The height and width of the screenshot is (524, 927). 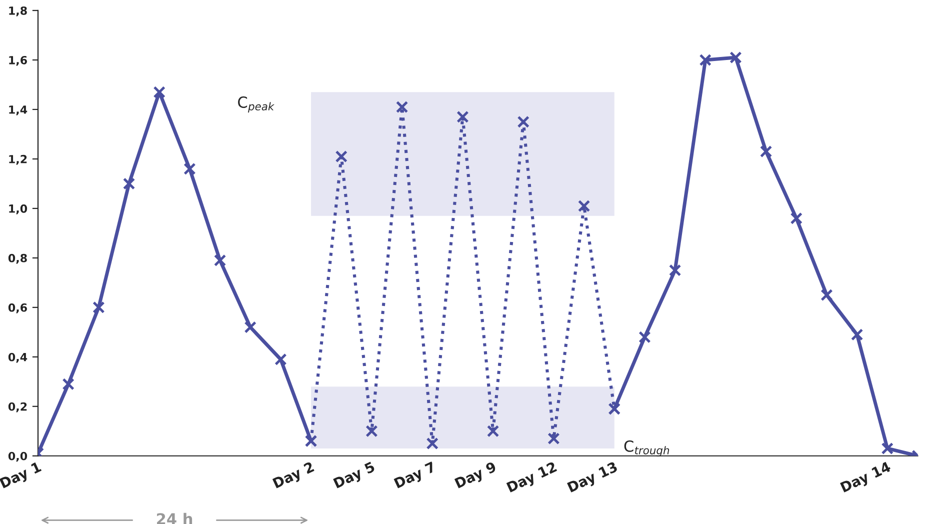 I want to click on y-tick-label: 1,4, so click(x=18, y=111).